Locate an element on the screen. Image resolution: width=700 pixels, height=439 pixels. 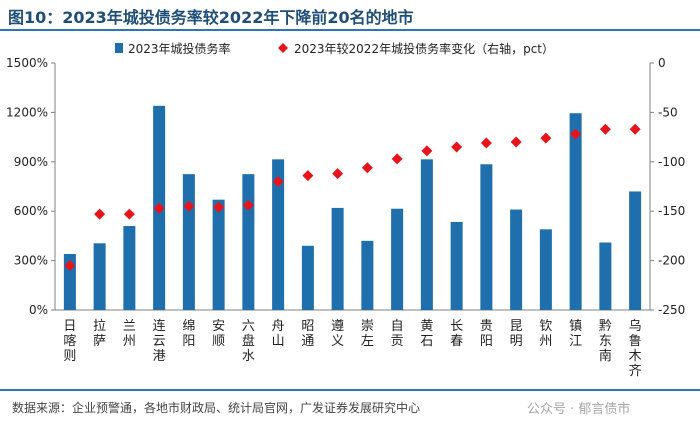
y-right-tick-label: -200 is located at coordinates (671, 261).